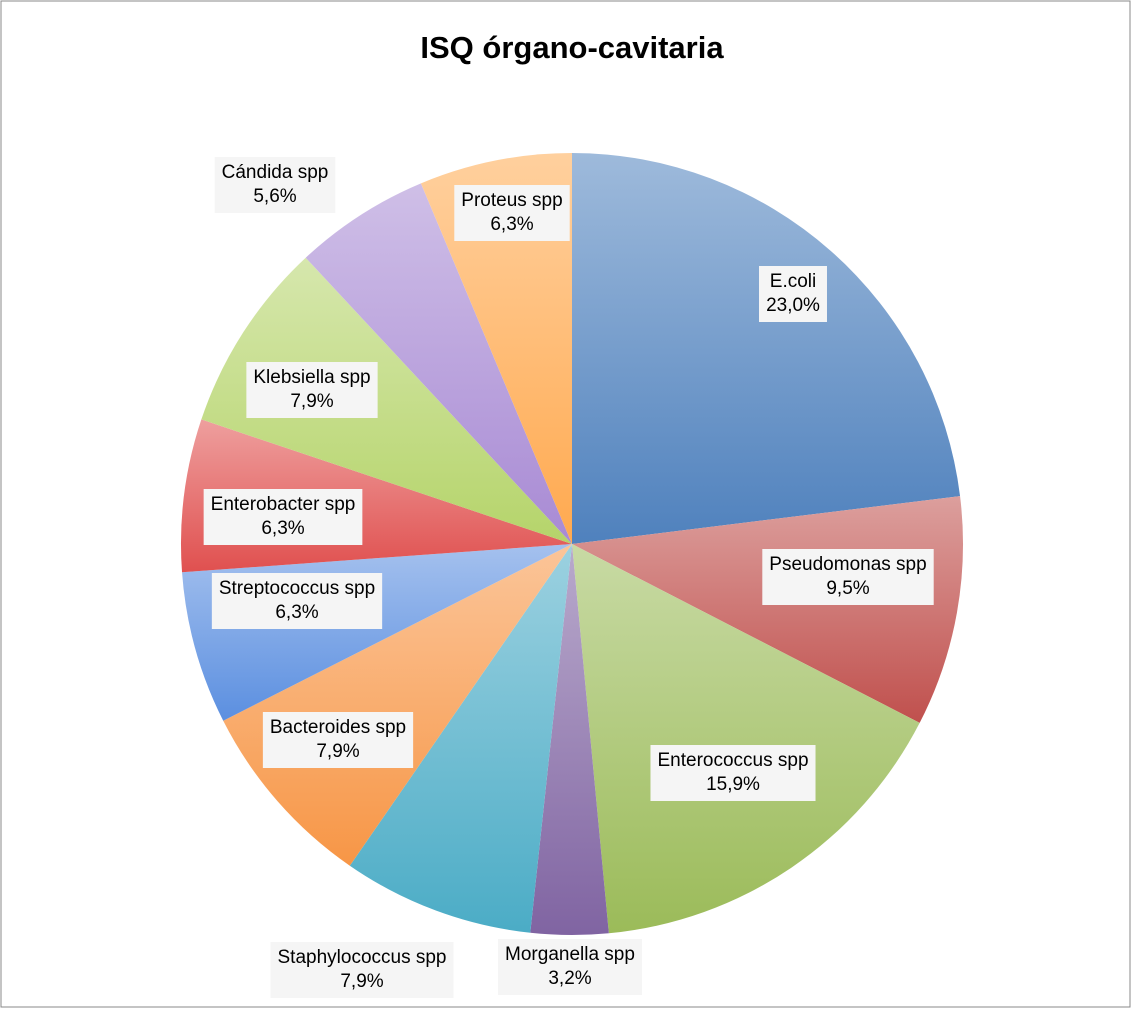  I want to click on data-label-category: E.coli, so click(793, 281).